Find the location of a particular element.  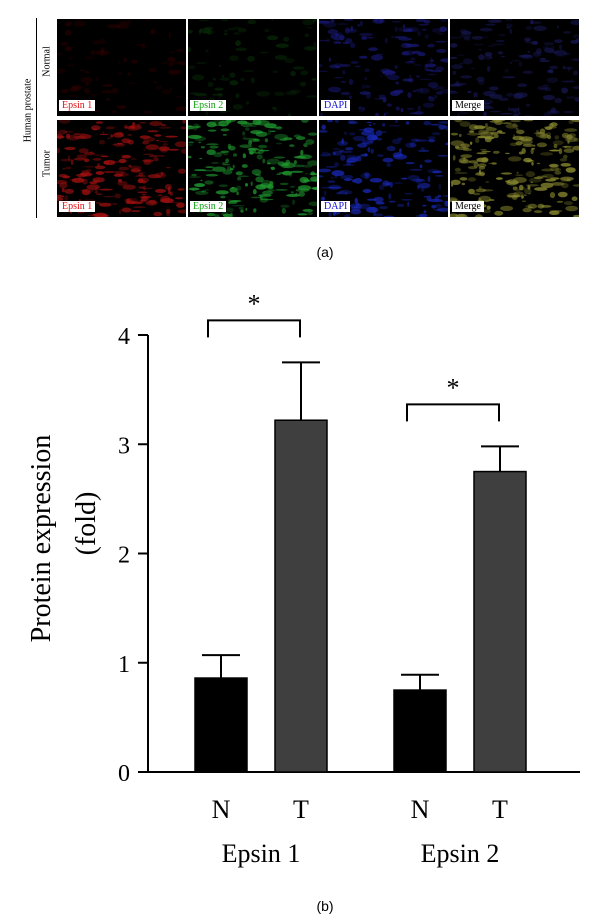

caption-b: (b) is located at coordinates (325, 906).